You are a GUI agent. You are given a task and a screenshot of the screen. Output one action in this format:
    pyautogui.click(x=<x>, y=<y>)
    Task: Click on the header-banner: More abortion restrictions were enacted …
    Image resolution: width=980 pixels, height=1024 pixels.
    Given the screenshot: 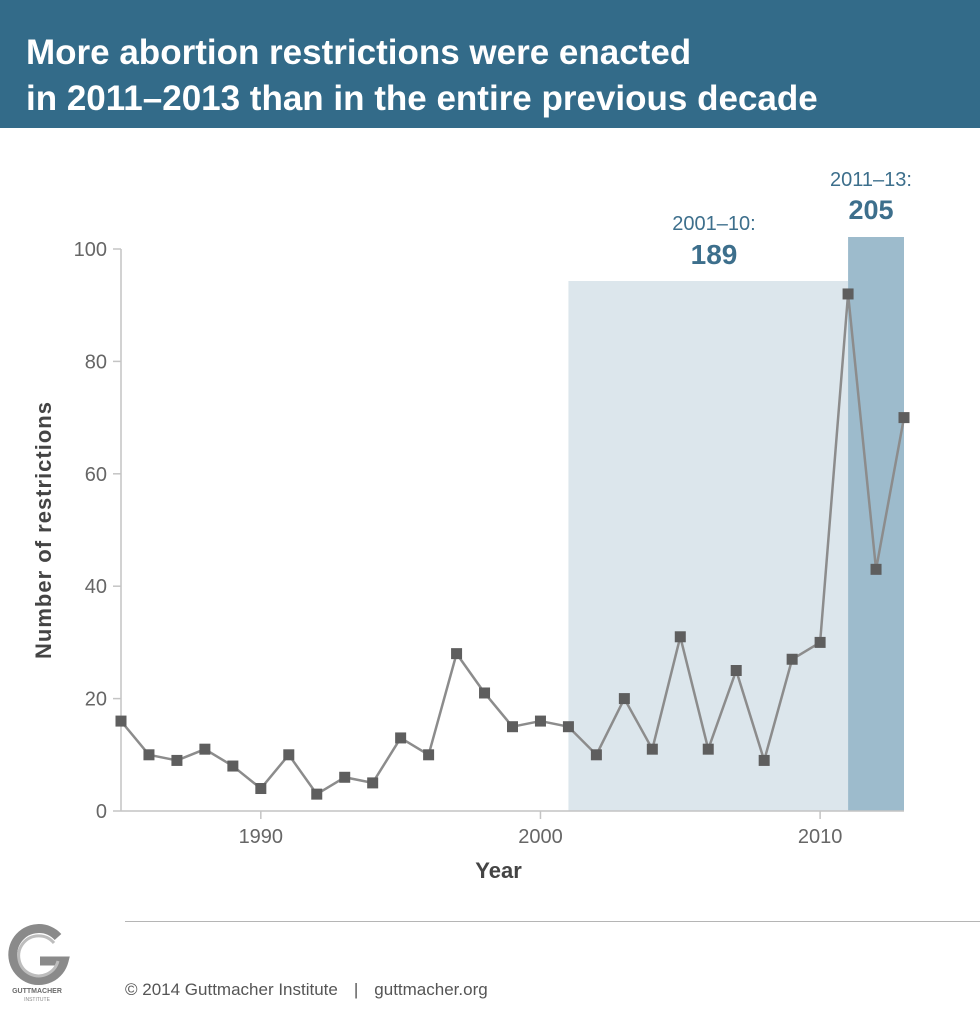 What is the action you would take?
    pyautogui.click(x=490, y=64)
    